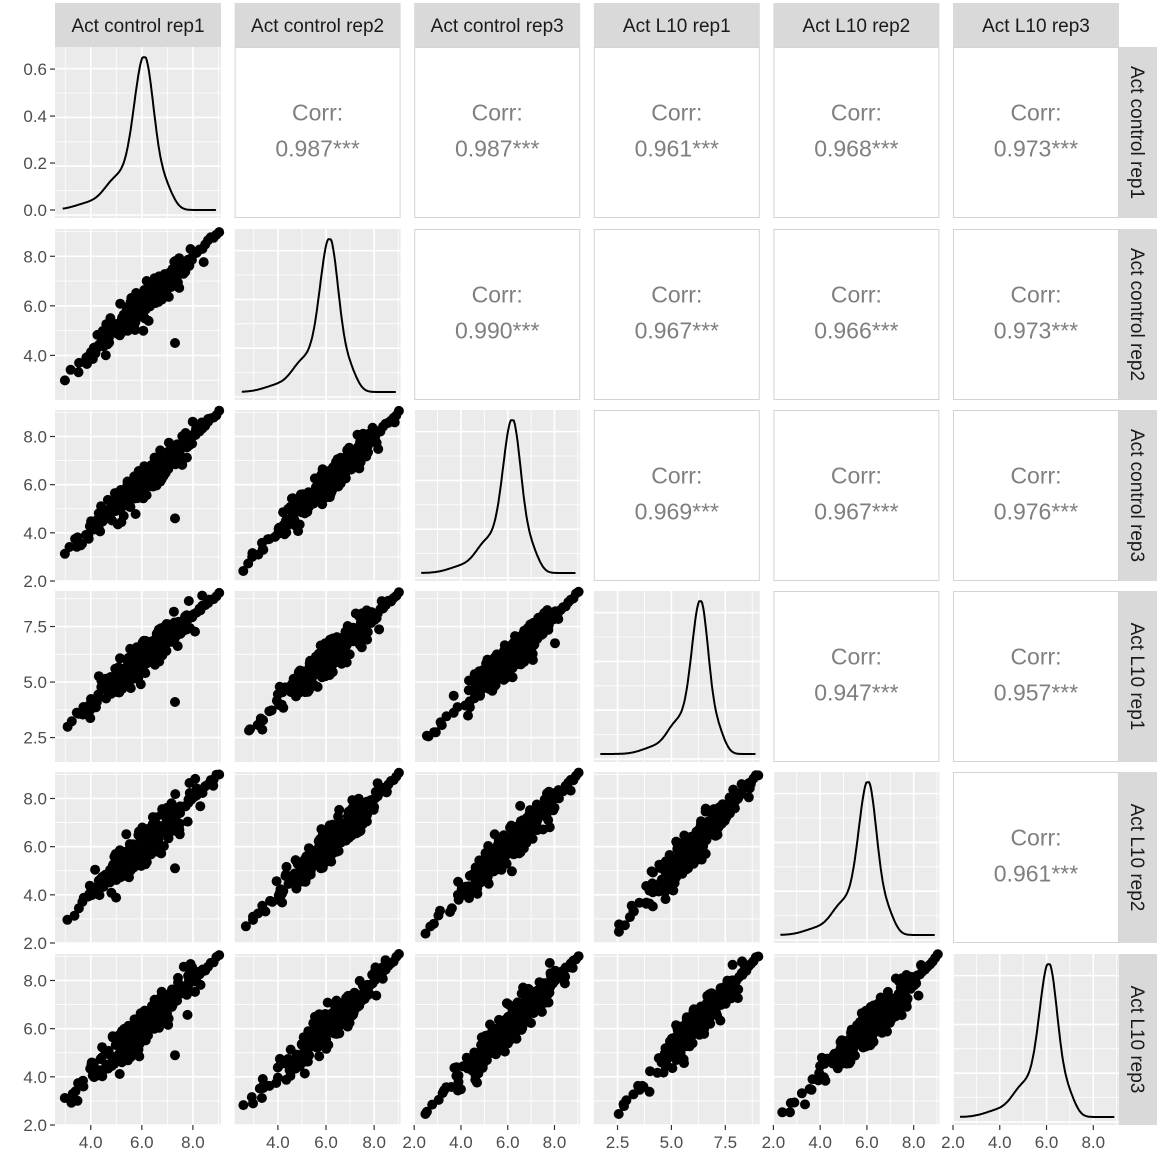 This screenshot has height=1159, width=1160. Describe the element at coordinates (1036, 495) in the screenshot. I see `panel-r2-c5: Corr: 0.976***` at that location.